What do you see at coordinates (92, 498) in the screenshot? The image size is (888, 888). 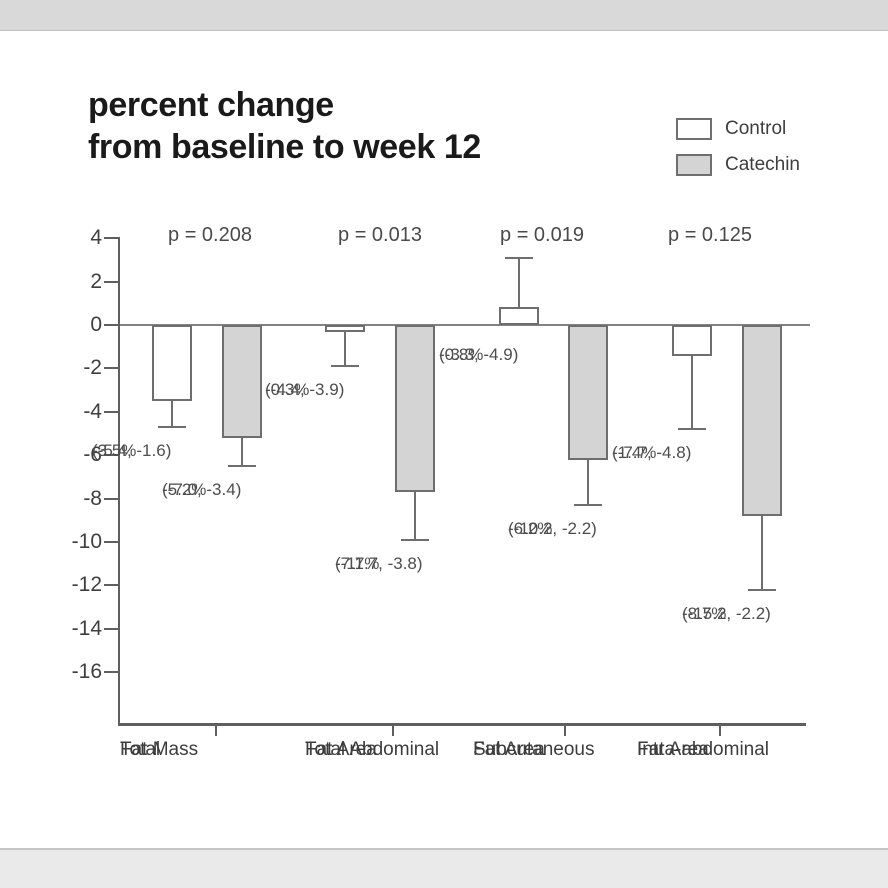 I see `y-tick-label: -8` at bounding box center [92, 498].